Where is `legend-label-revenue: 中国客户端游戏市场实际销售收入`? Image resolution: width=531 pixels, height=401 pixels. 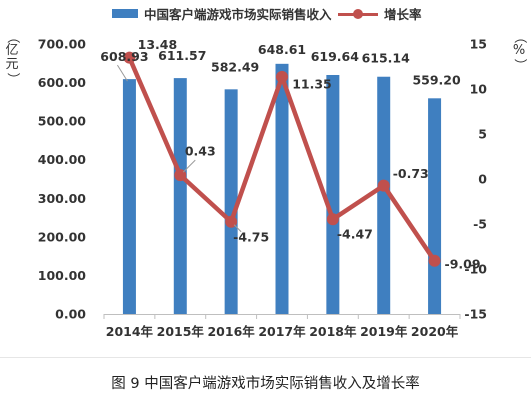 legend-label-revenue: 中国客户端游戏市场实际销售收入 is located at coordinates (238, 14).